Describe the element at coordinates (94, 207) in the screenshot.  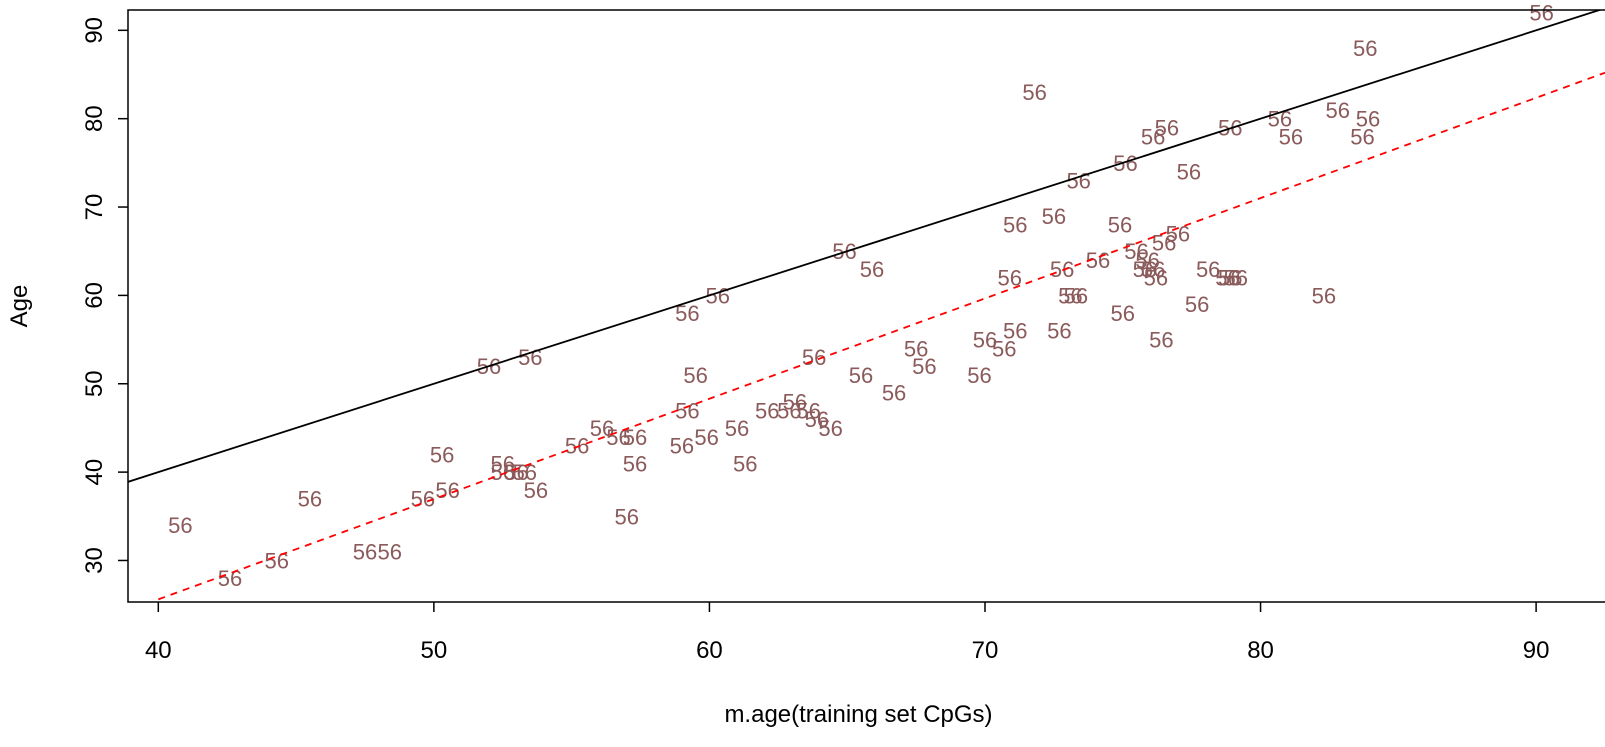
I see `y-tick-label: 70` at that location.